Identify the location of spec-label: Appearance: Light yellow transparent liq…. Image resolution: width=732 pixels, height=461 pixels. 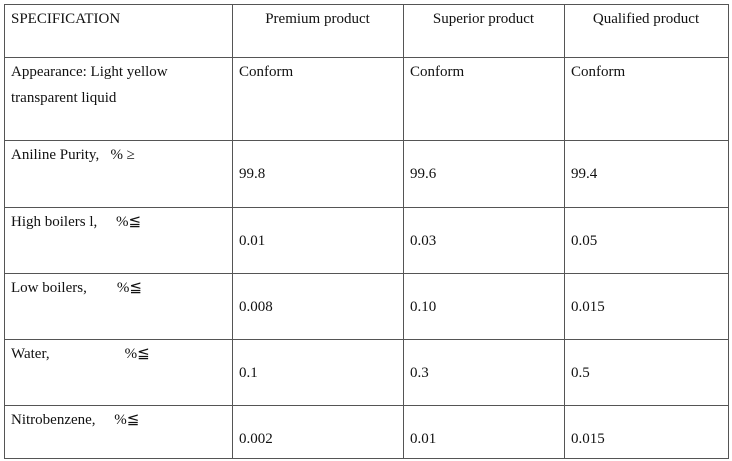
(91, 85).